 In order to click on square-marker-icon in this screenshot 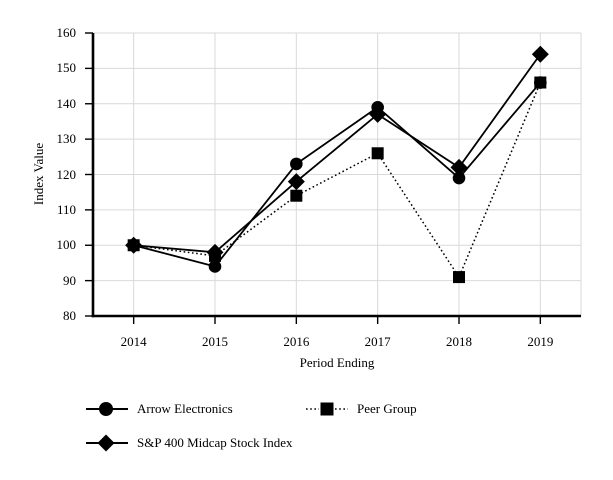, I will do `click(327, 409)`.